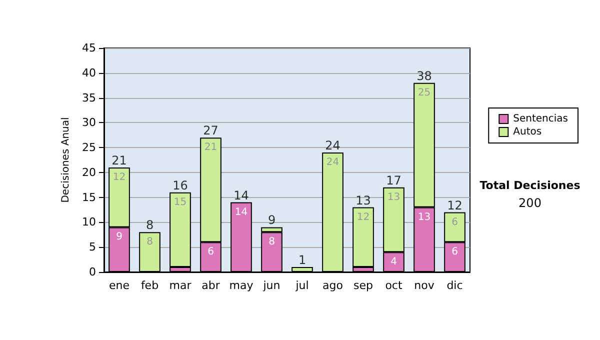  What do you see at coordinates (333, 162) in the screenshot?
I see `data-label: 24` at bounding box center [333, 162].